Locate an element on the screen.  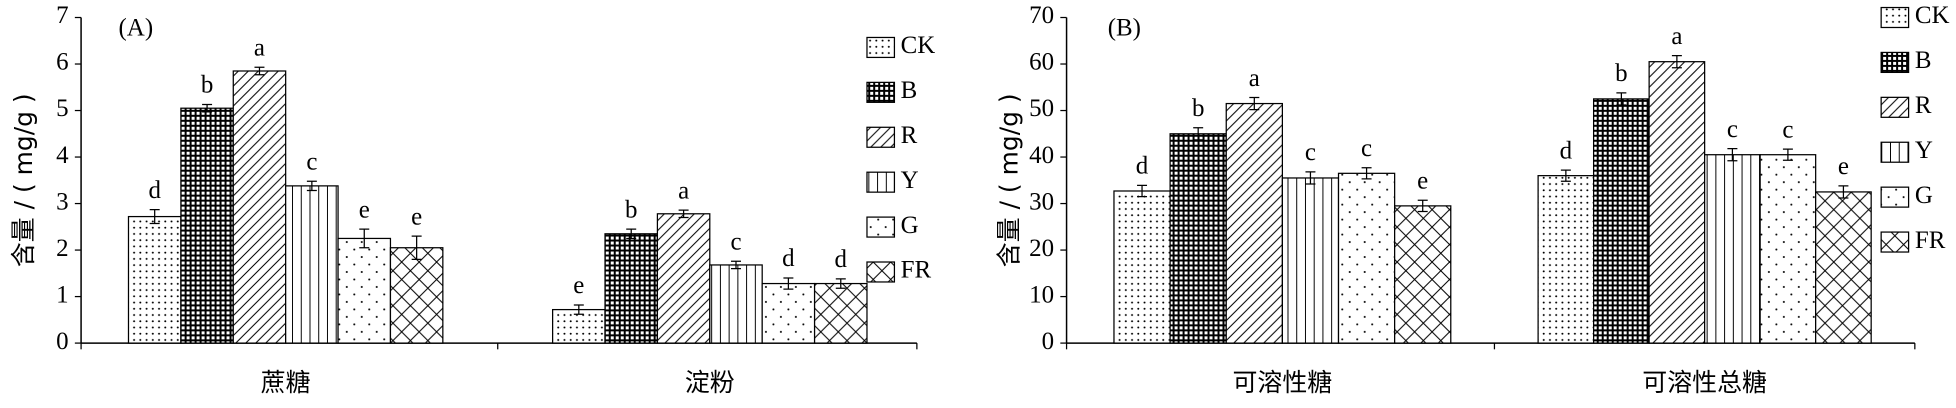
y-tick-label: 7 is located at coordinates (62, 15).